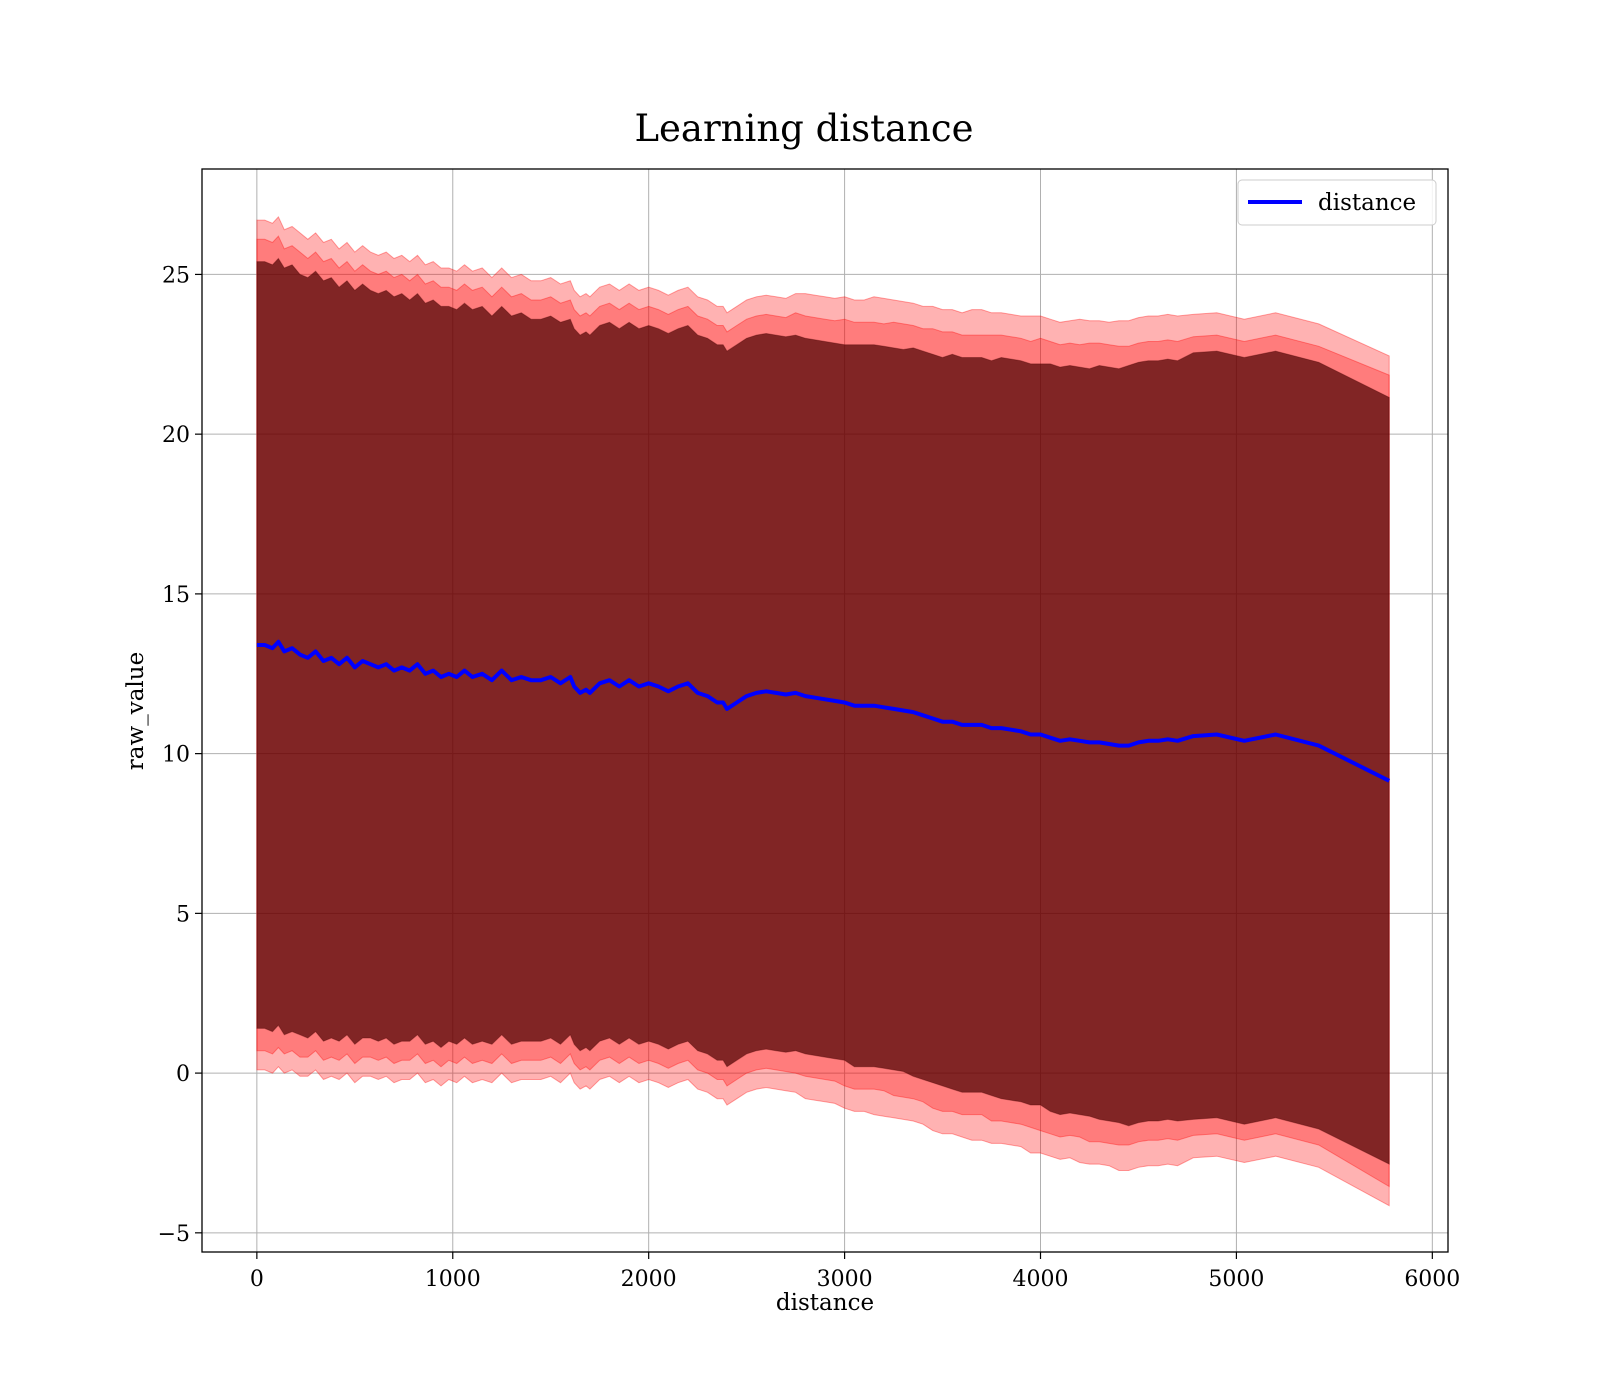  What do you see at coordinates (453, 1279) in the screenshot?
I see `x-tick-label: 1000` at bounding box center [453, 1279].